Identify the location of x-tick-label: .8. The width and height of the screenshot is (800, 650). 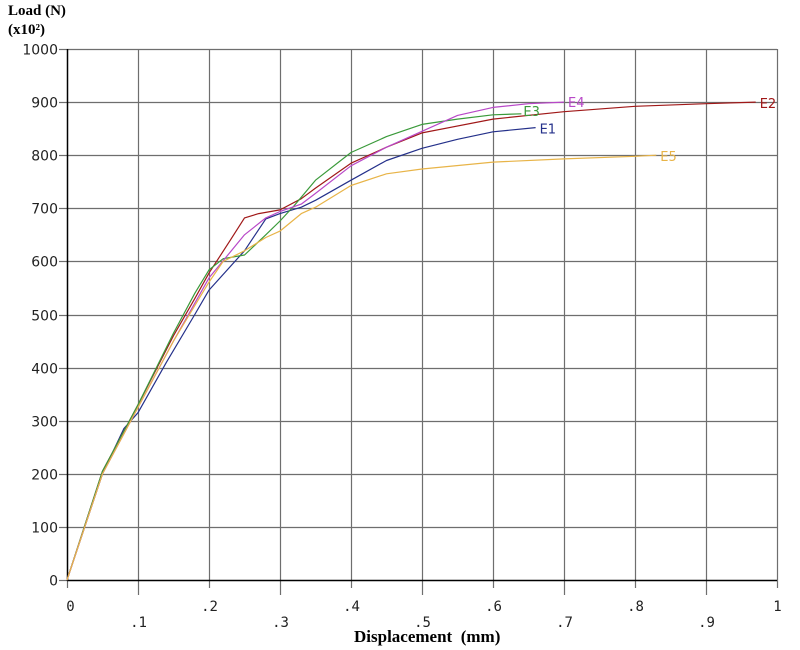
(635, 607).